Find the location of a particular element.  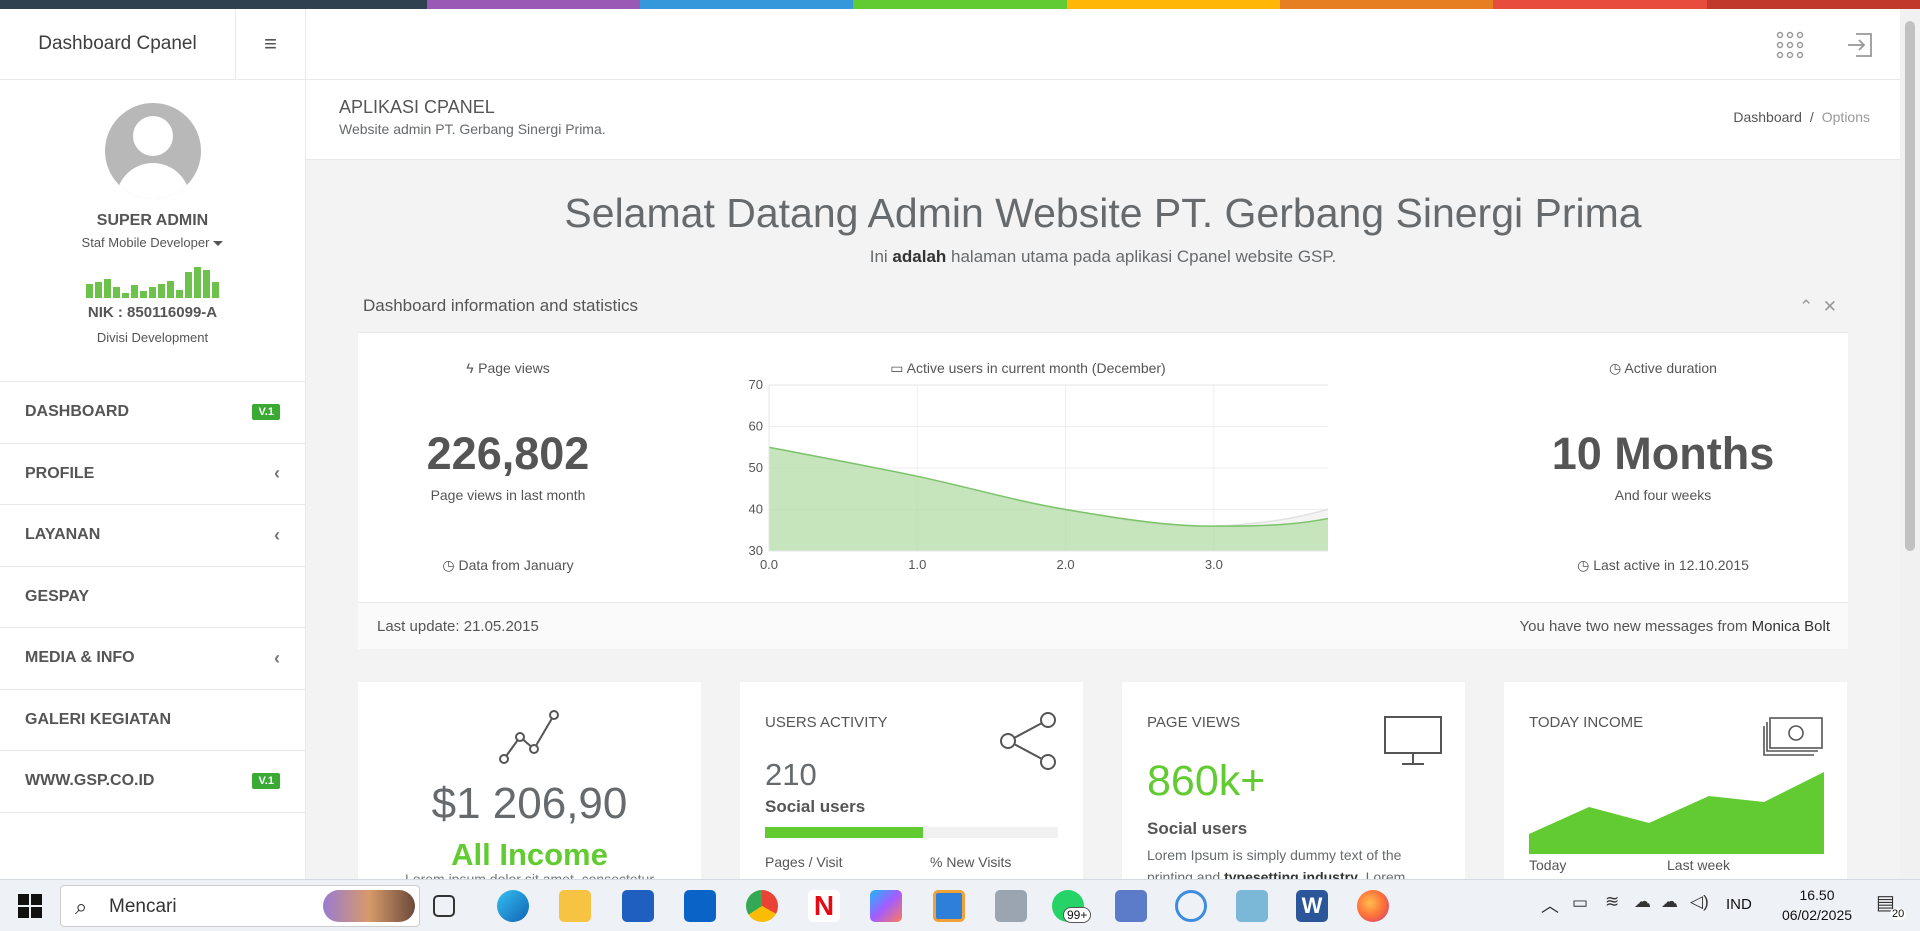

task-view-icon is located at coordinates (444, 906).